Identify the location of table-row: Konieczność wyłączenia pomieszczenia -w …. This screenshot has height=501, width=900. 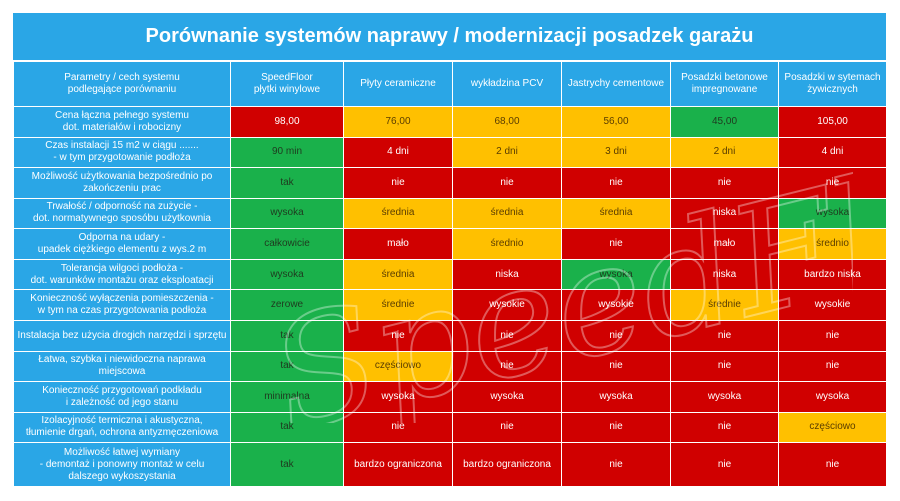
(450, 305).